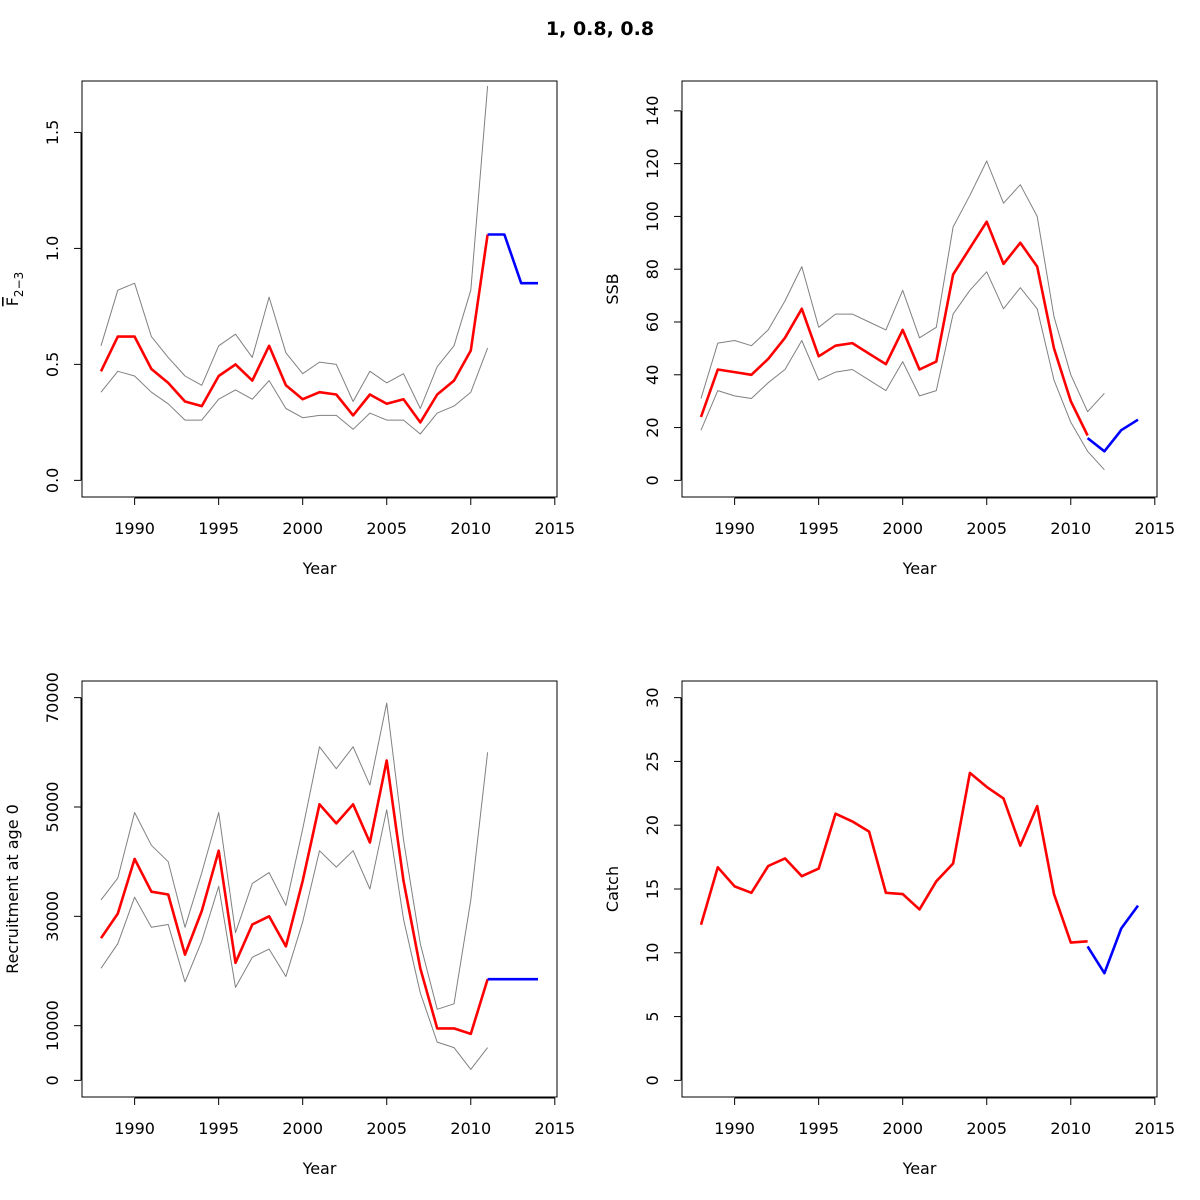 This screenshot has width=1200, height=1200. What do you see at coordinates (652, 111) in the screenshot?
I see `y-tick-label: 140` at bounding box center [652, 111].